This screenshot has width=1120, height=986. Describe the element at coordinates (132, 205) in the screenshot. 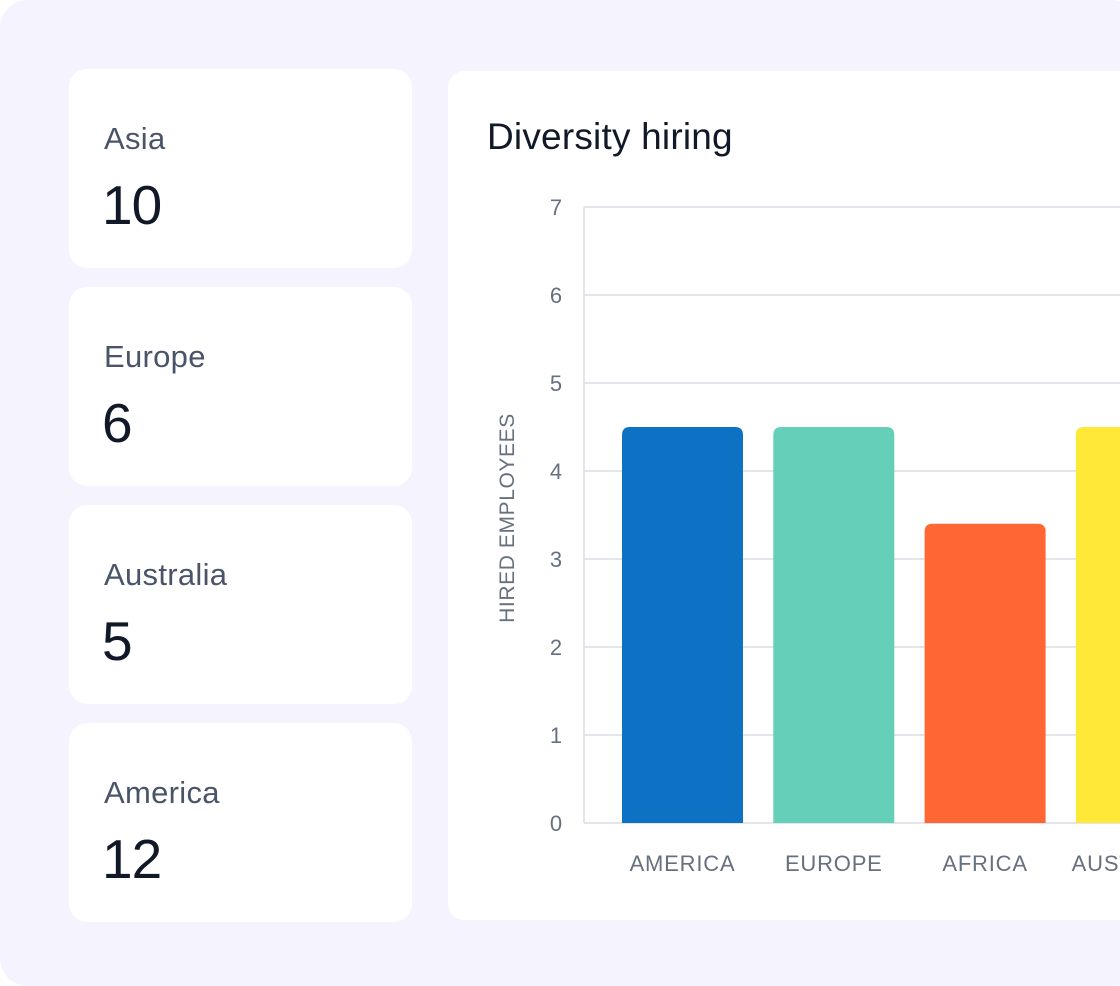

I see `stat-value: 10` at that location.